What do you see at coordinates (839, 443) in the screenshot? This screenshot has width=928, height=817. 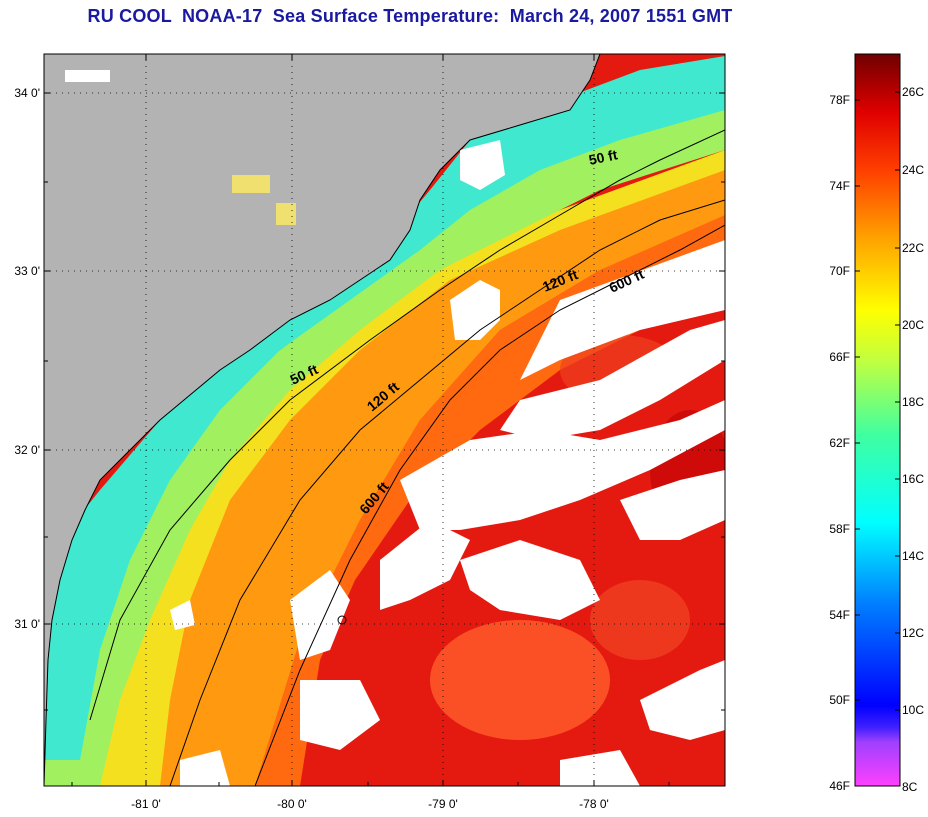 I see `colorbar-f-label: 62F` at bounding box center [839, 443].